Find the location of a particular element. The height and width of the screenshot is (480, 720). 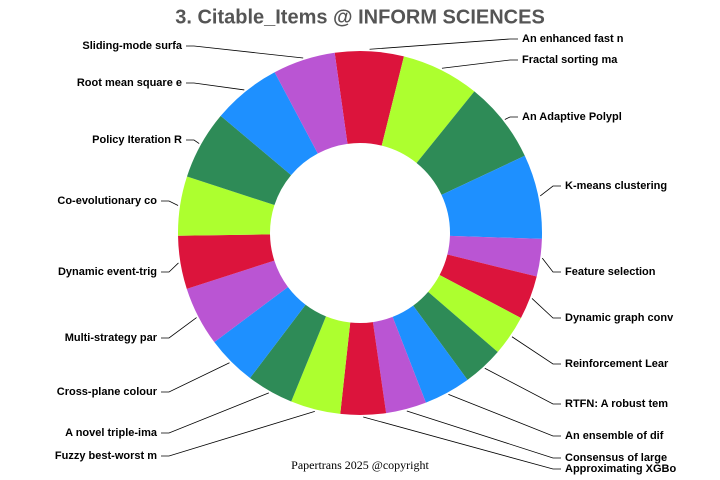

slice-label: Consensus of large is located at coordinates (616, 458).